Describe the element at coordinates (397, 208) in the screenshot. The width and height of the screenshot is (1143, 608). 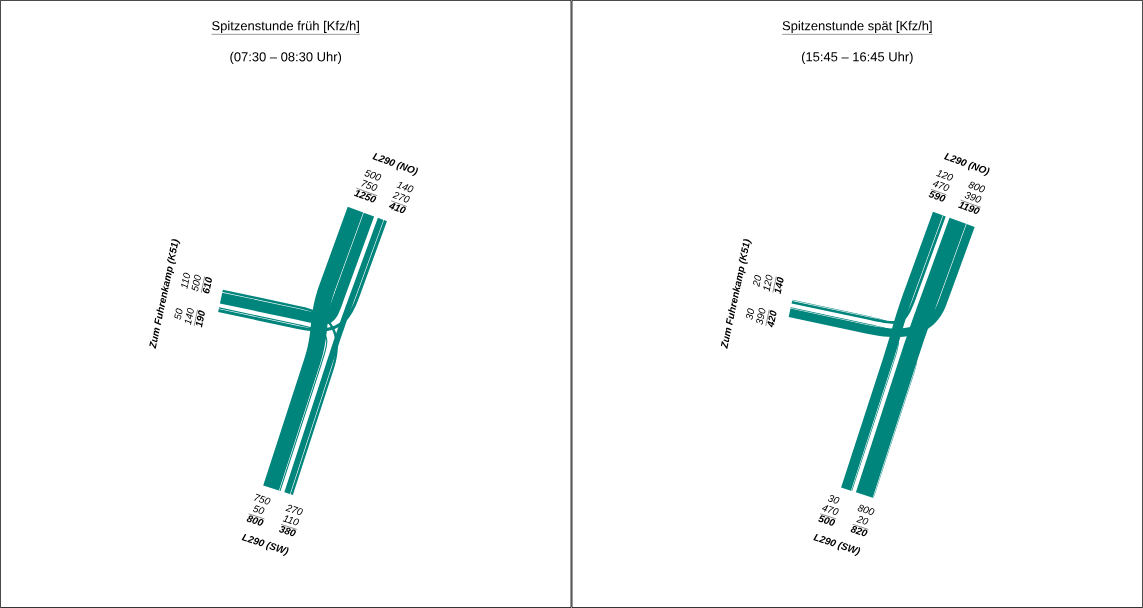
I see `text: 410` at that location.